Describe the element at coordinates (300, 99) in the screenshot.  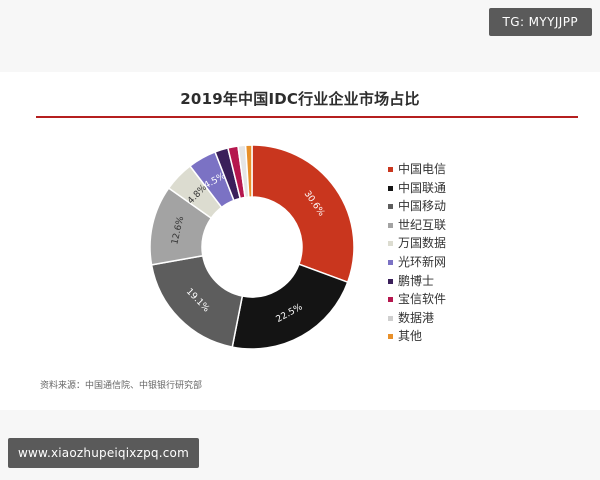
I see `chart-title: 2019年中国IDC行业企业市场占比` at that location.